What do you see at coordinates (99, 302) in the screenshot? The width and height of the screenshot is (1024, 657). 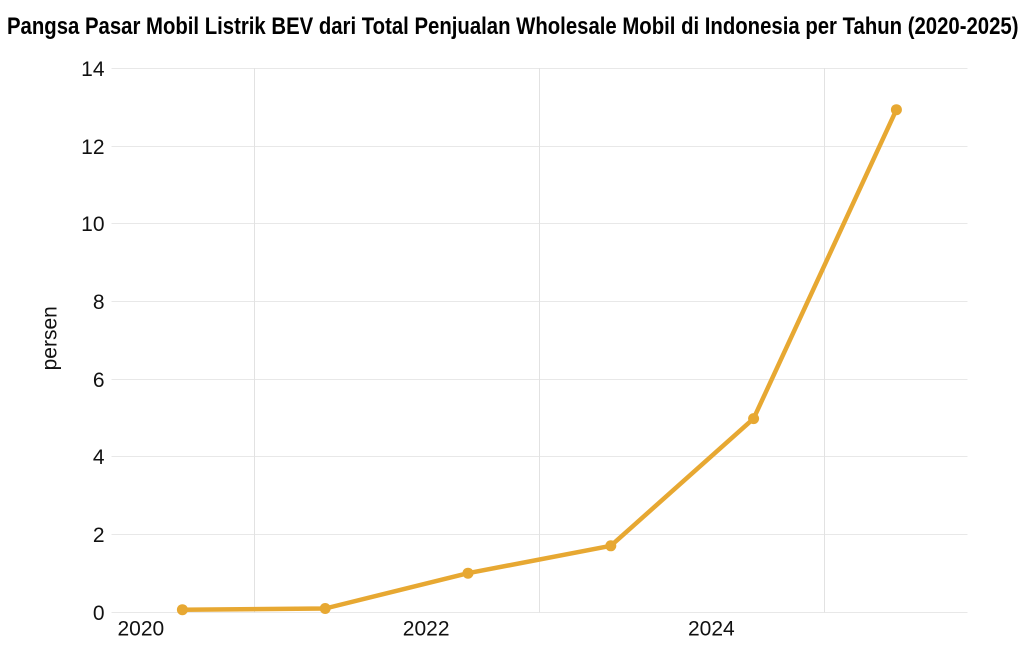 I see `svg-text: 8` at bounding box center [99, 302].